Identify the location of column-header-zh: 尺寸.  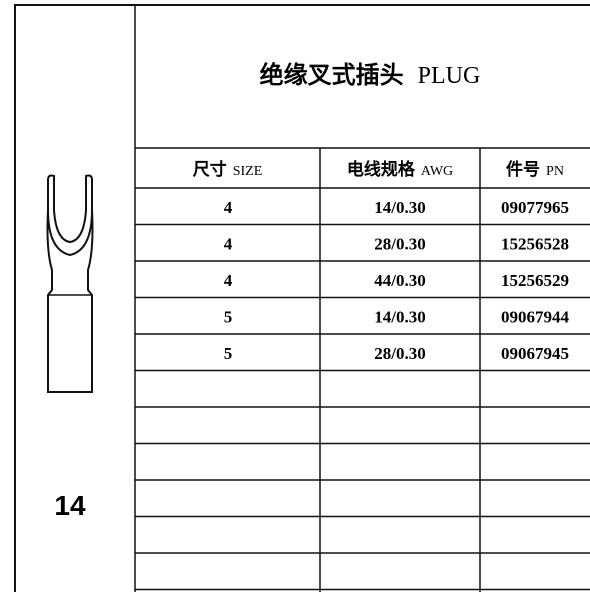
(210, 169).